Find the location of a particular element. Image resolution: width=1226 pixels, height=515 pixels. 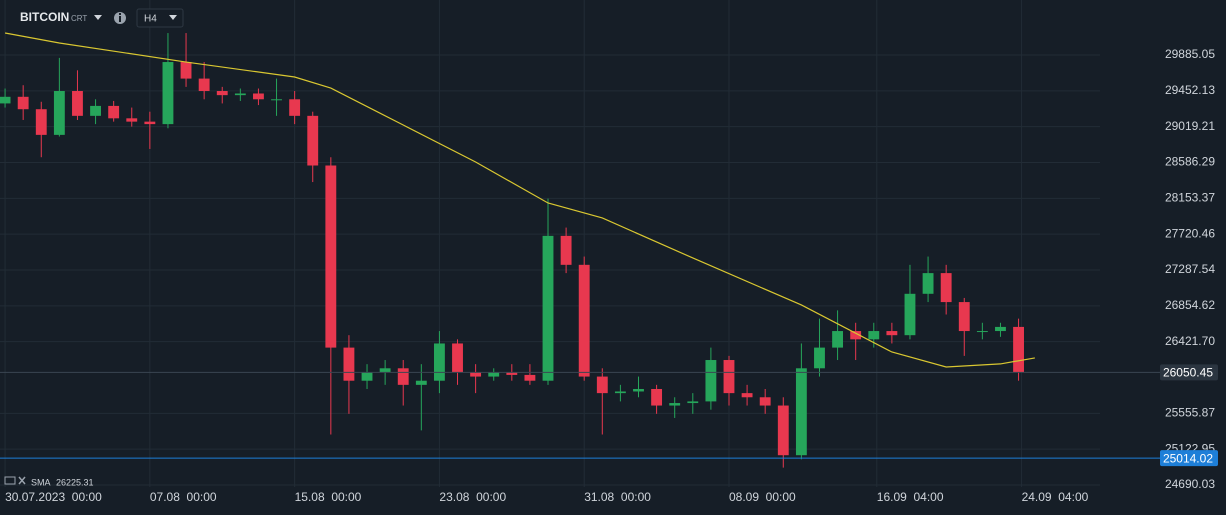

price-label: 25014.02 is located at coordinates (1188, 458).